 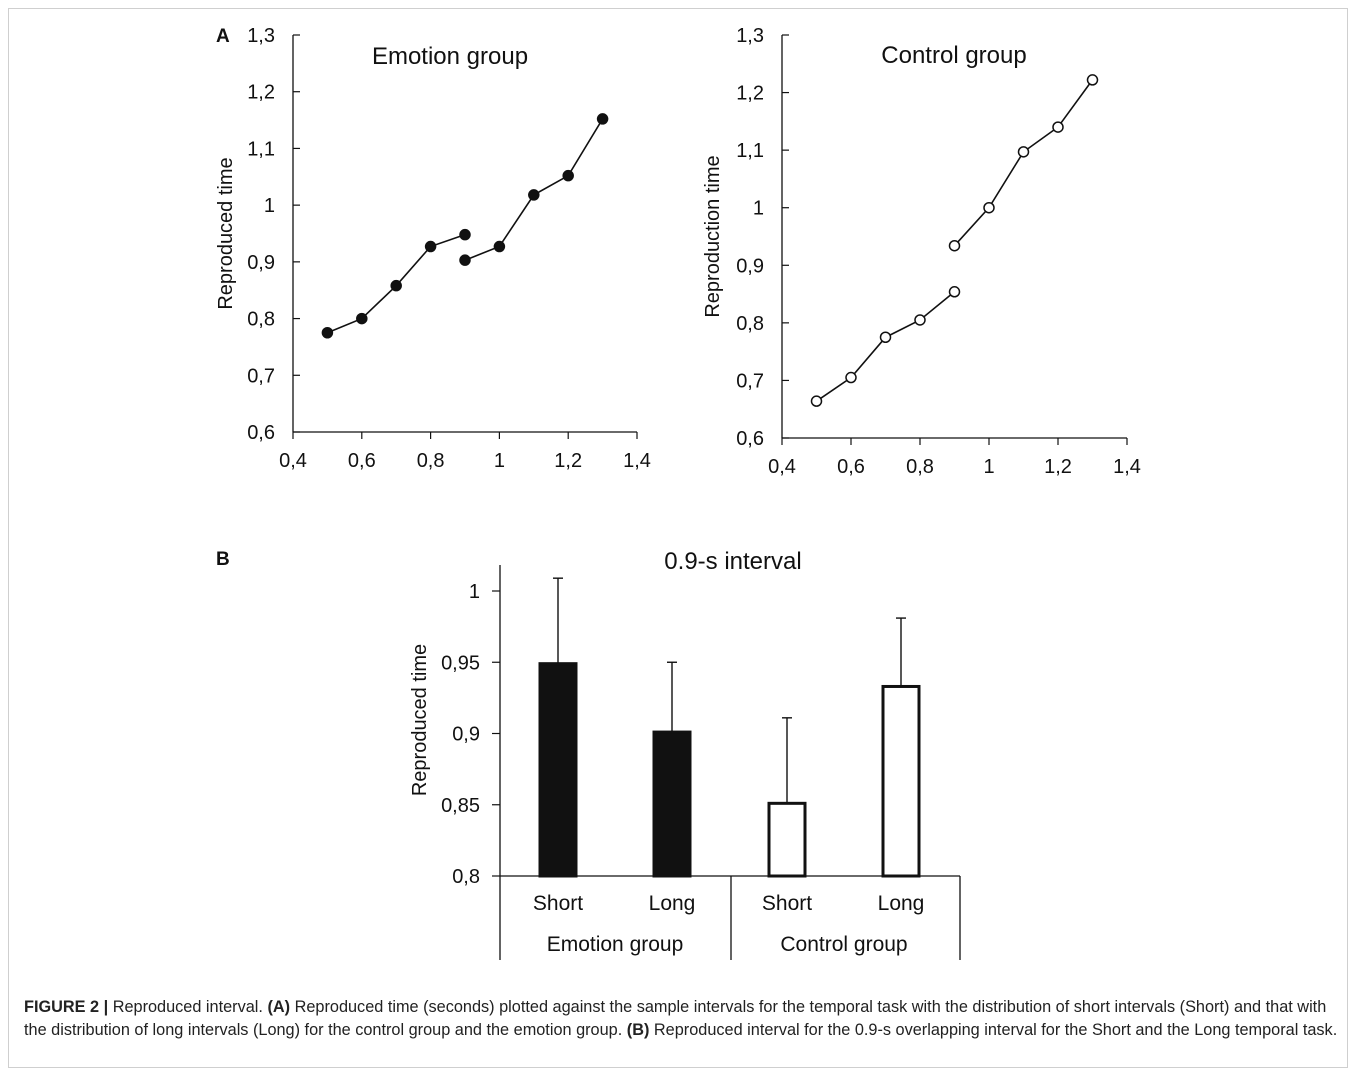 What do you see at coordinates (362, 461) in the screenshot?
I see `emotion-x-tick-label: 0,6` at bounding box center [362, 461].